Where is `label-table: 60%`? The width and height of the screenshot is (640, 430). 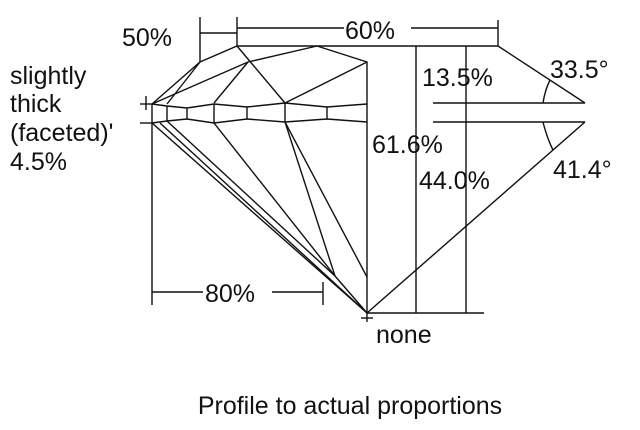
label-table: 60% is located at coordinates (370, 31).